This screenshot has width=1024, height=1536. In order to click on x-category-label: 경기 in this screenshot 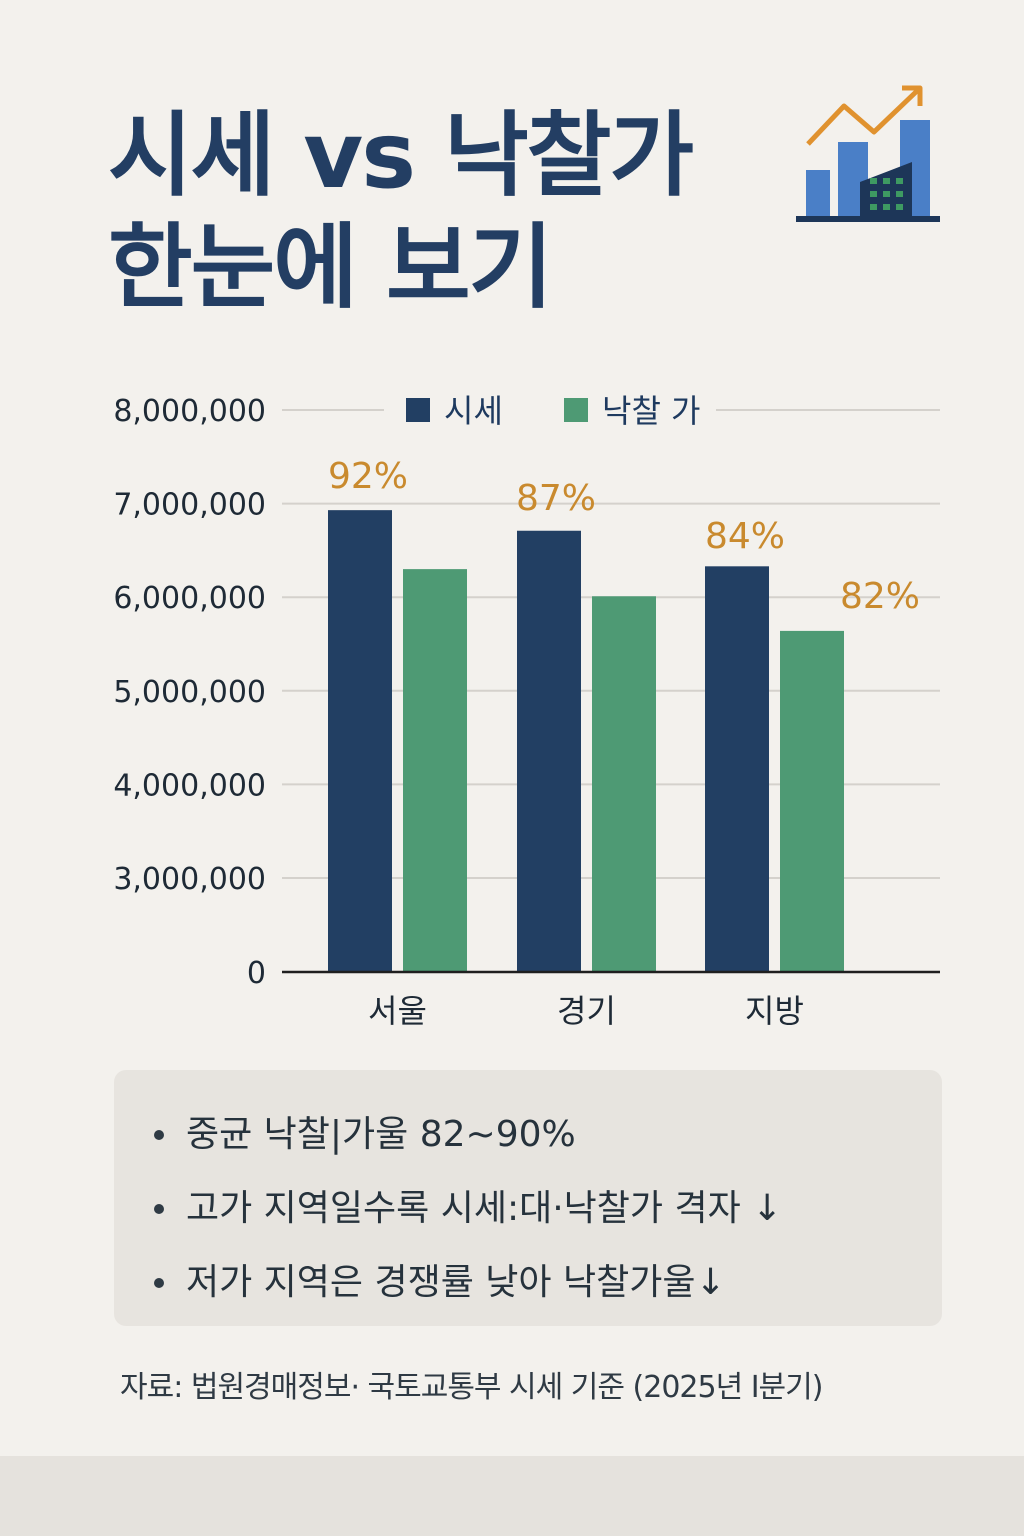, I will do `click(586, 1011)`.